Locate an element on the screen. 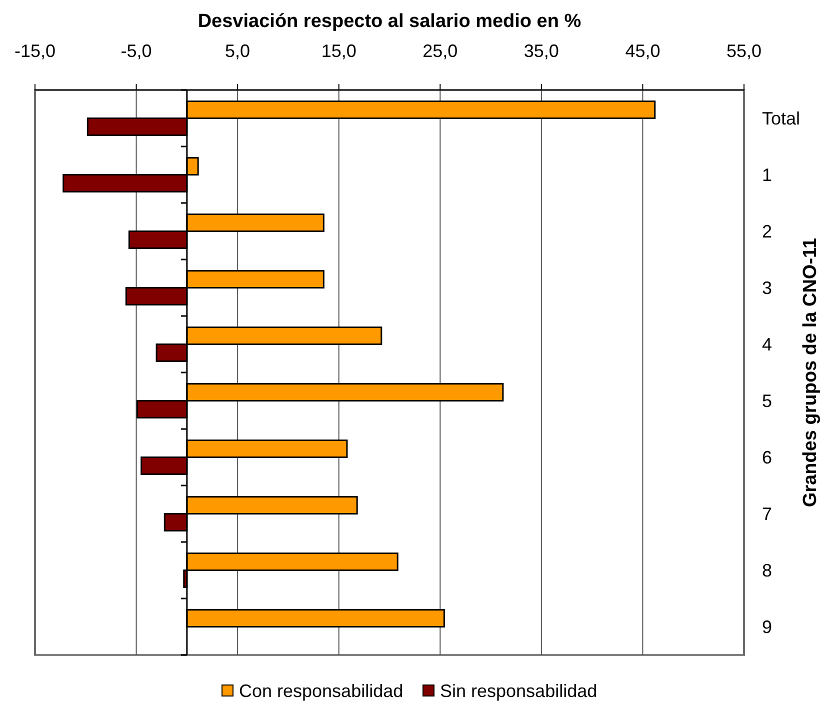 The width and height of the screenshot is (826, 711). x-tick-label: 55,0 is located at coordinates (744, 51).